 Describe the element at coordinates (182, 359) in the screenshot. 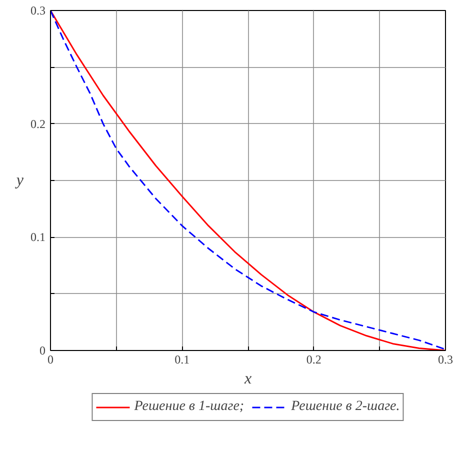

I see `x-tick-label: 0.1` at that location.